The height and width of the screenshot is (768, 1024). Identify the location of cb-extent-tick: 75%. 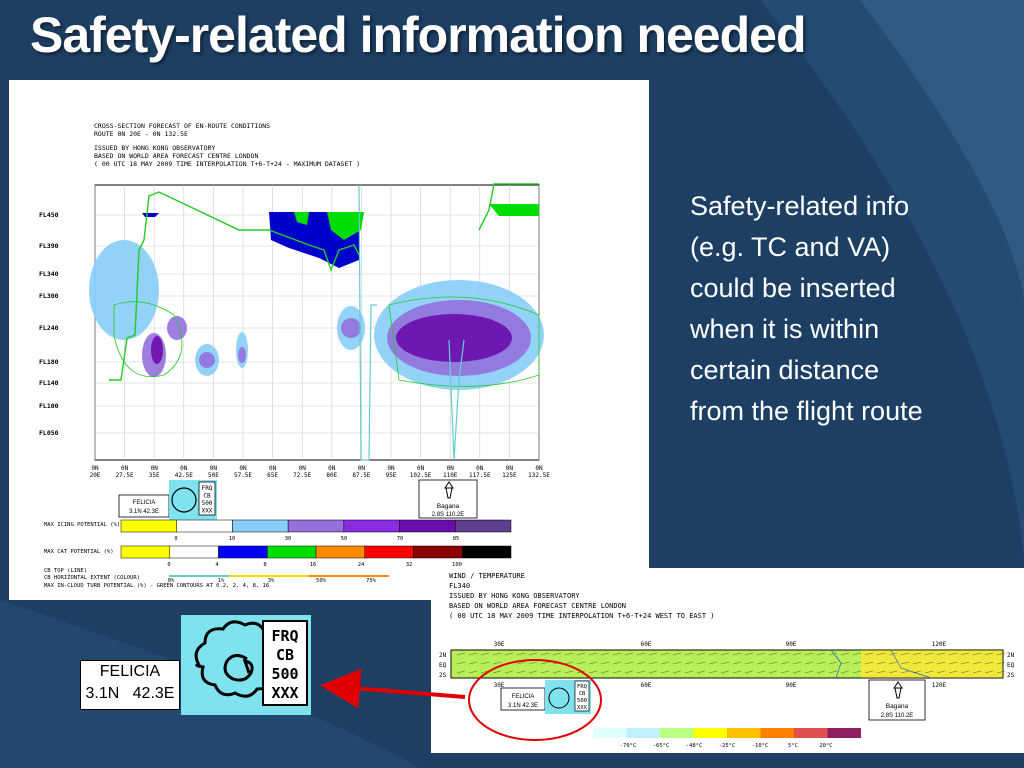
(371, 581).